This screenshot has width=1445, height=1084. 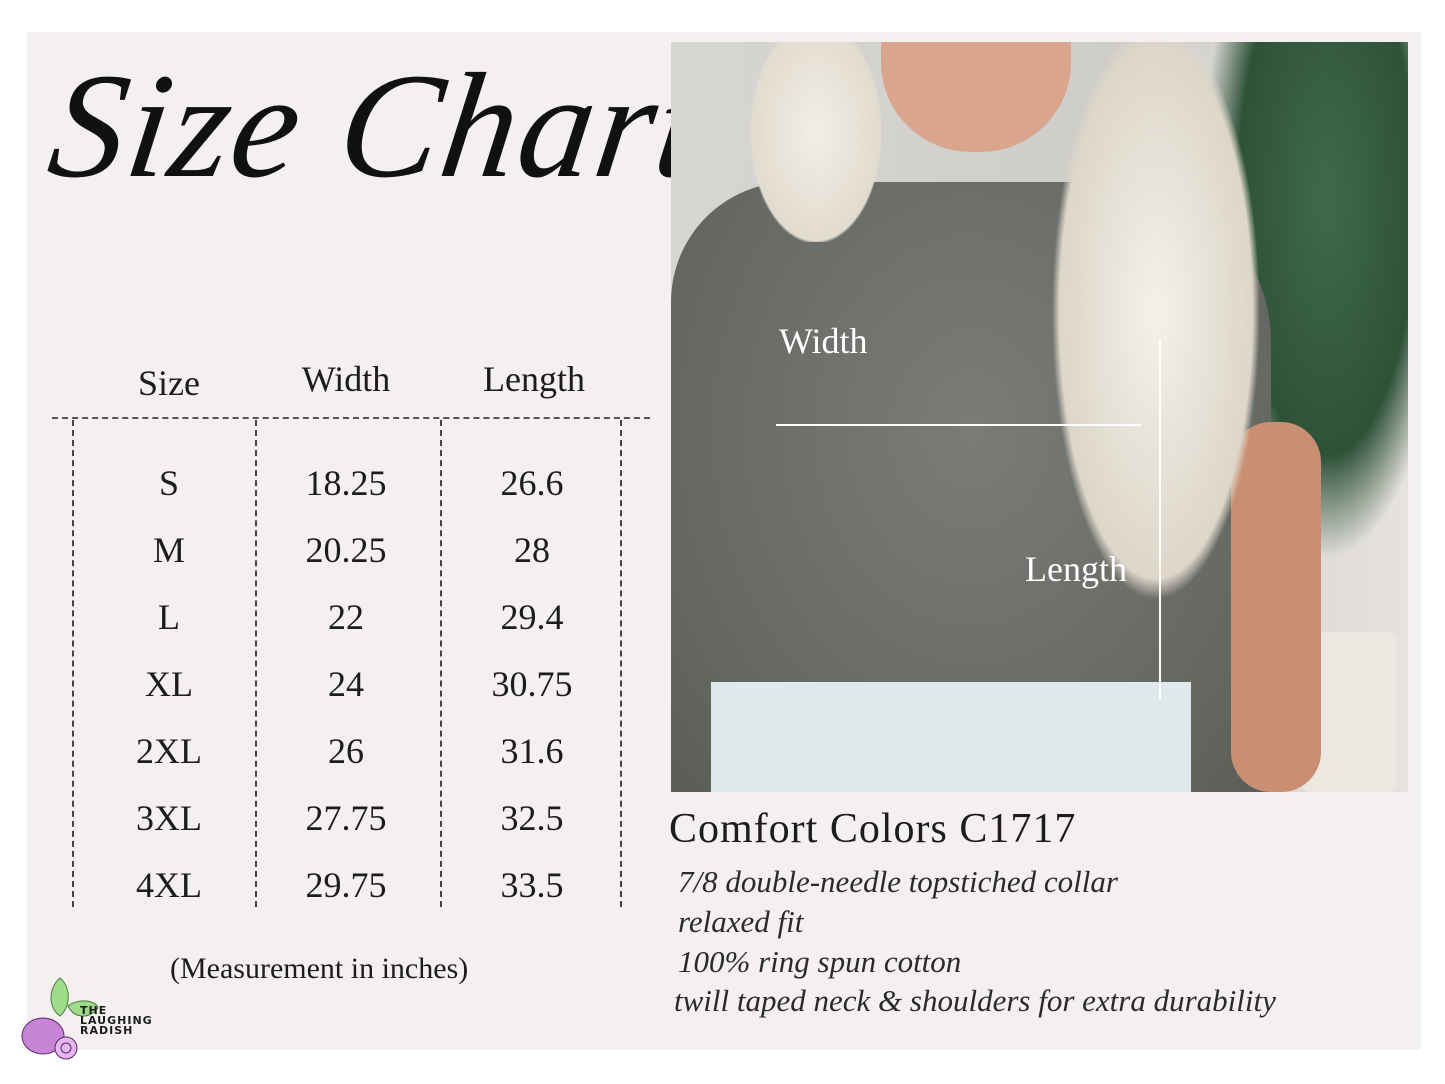 I want to click on header-size: Size, so click(x=169, y=383).